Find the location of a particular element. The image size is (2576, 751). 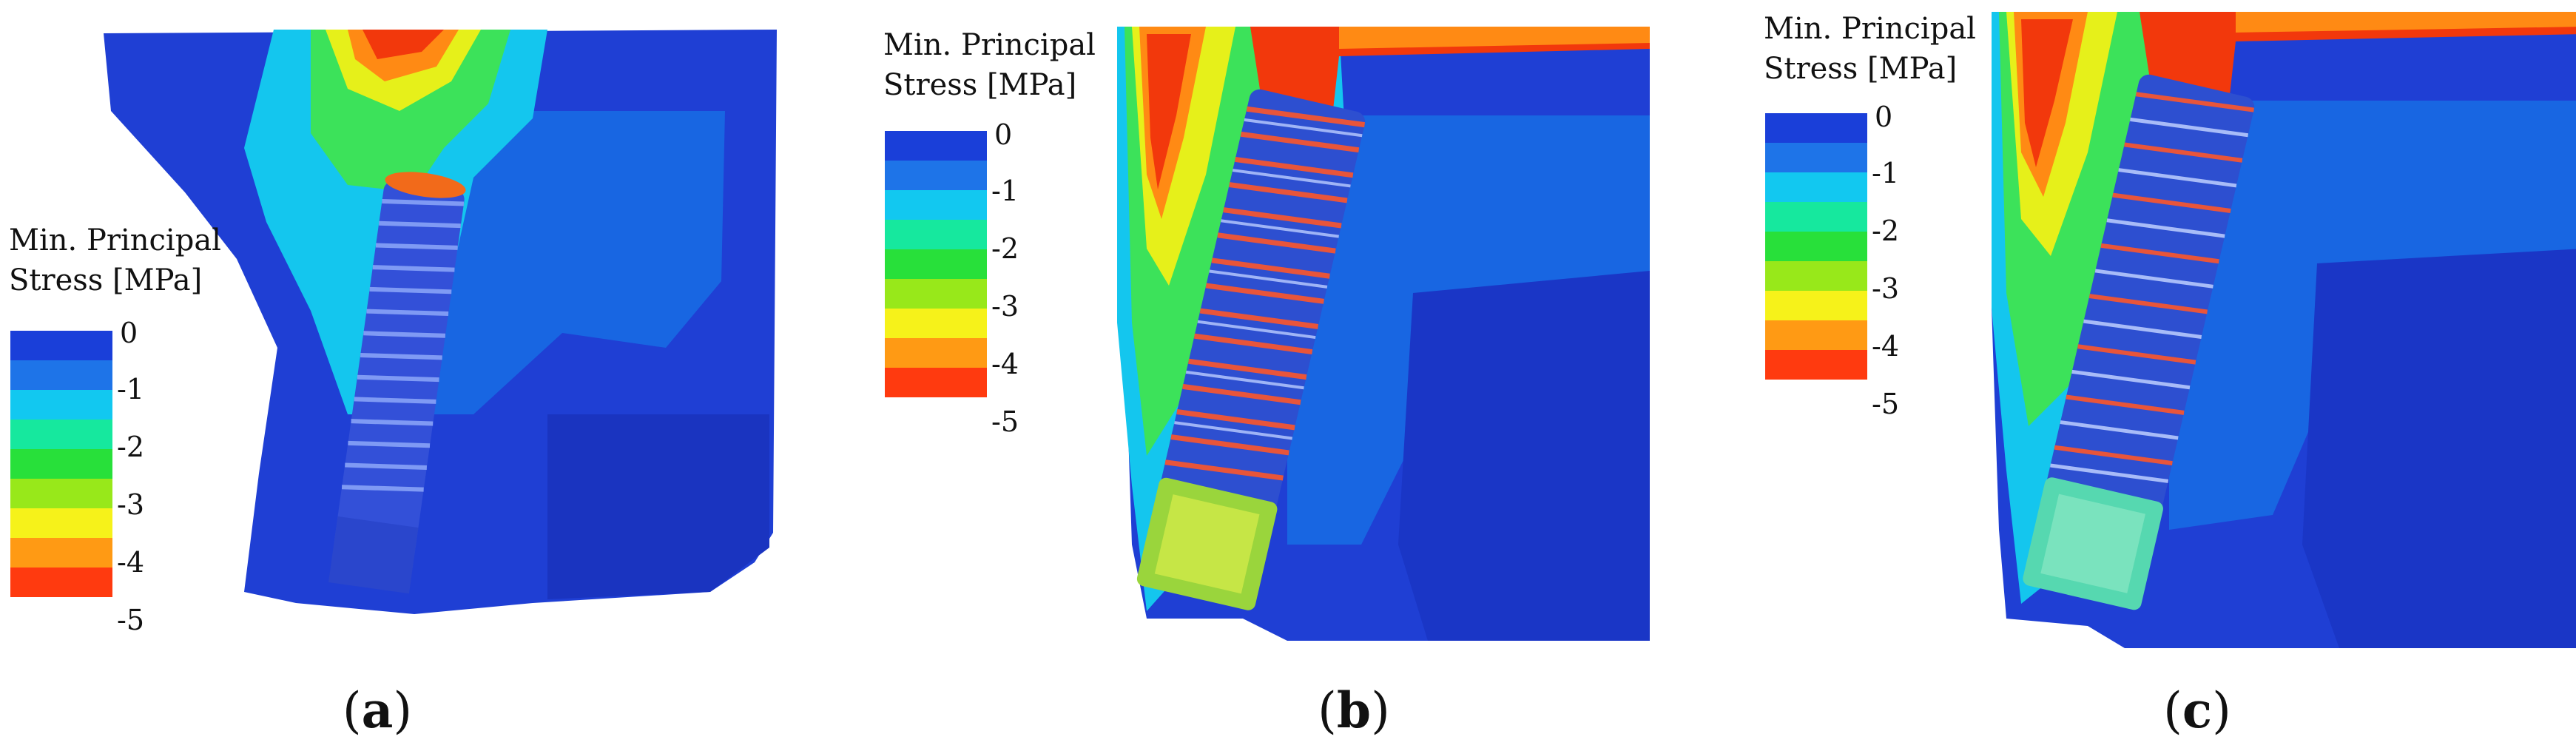

legend-colorbar-b is located at coordinates (936, 264).